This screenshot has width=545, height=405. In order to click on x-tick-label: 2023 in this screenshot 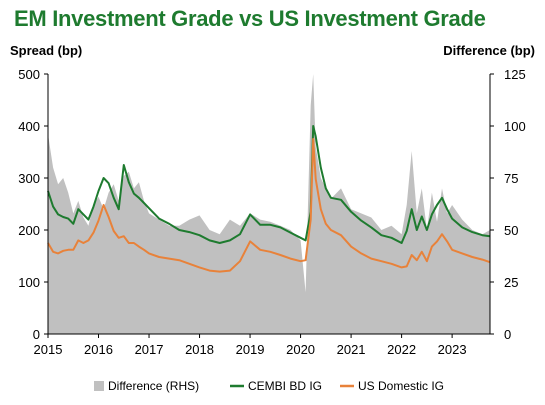, I will do `click(452, 349)`.